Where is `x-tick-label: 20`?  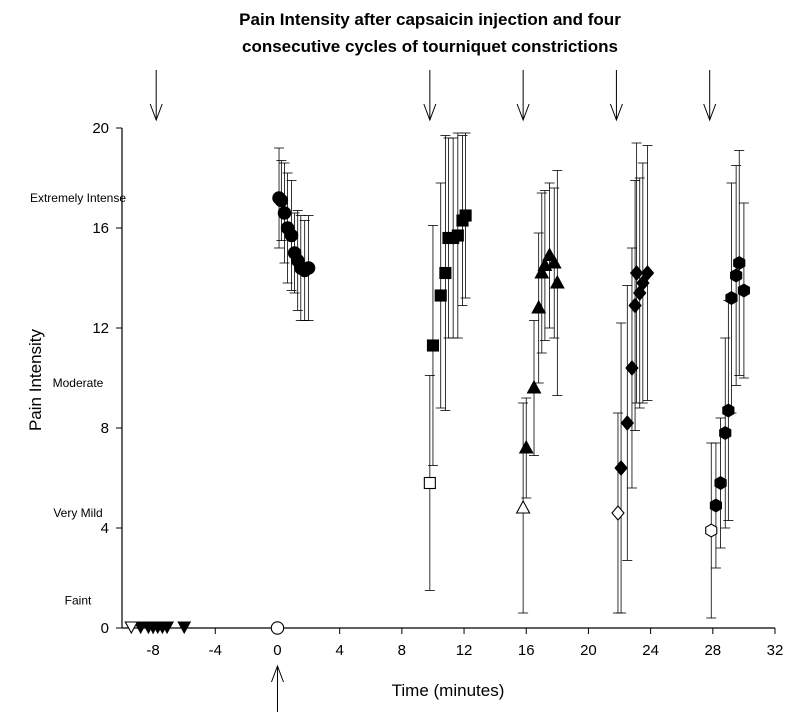
x-tick-label: 20 is located at coordinates (588, 650).